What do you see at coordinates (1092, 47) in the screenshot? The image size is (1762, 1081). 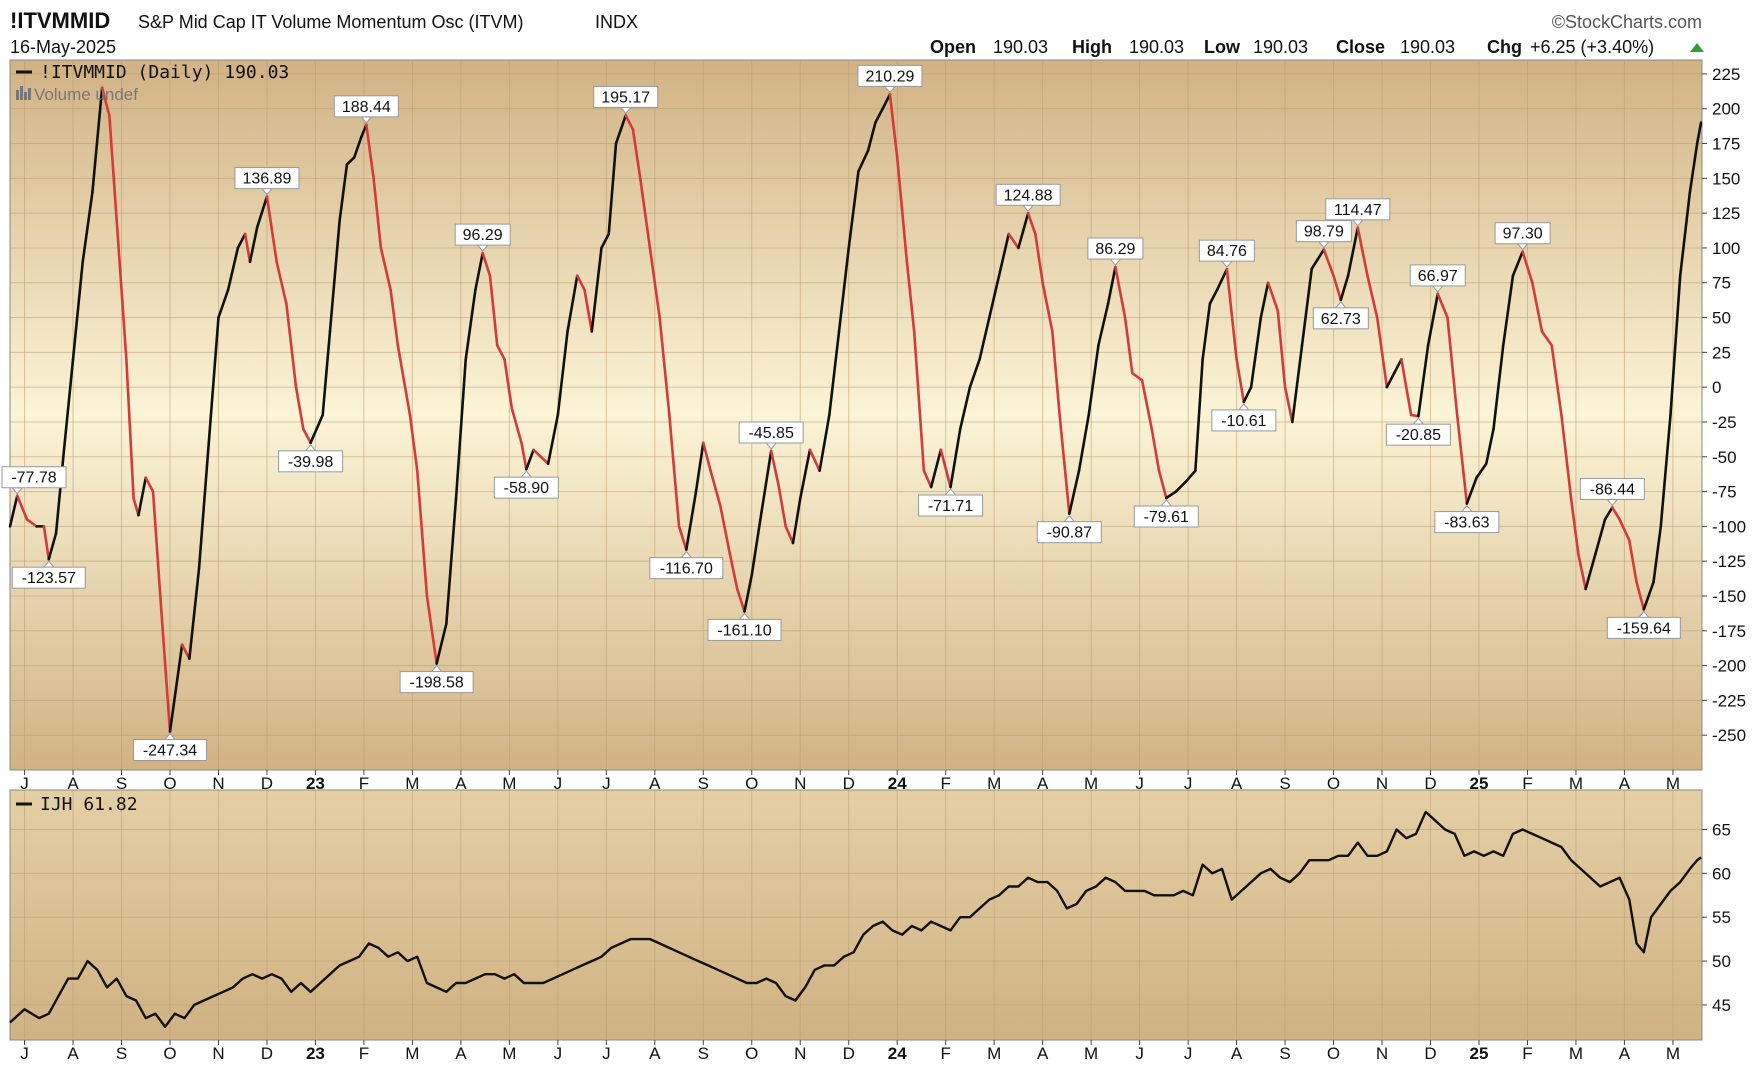 I see `high-label: High` at bounding box center [1092, 47].